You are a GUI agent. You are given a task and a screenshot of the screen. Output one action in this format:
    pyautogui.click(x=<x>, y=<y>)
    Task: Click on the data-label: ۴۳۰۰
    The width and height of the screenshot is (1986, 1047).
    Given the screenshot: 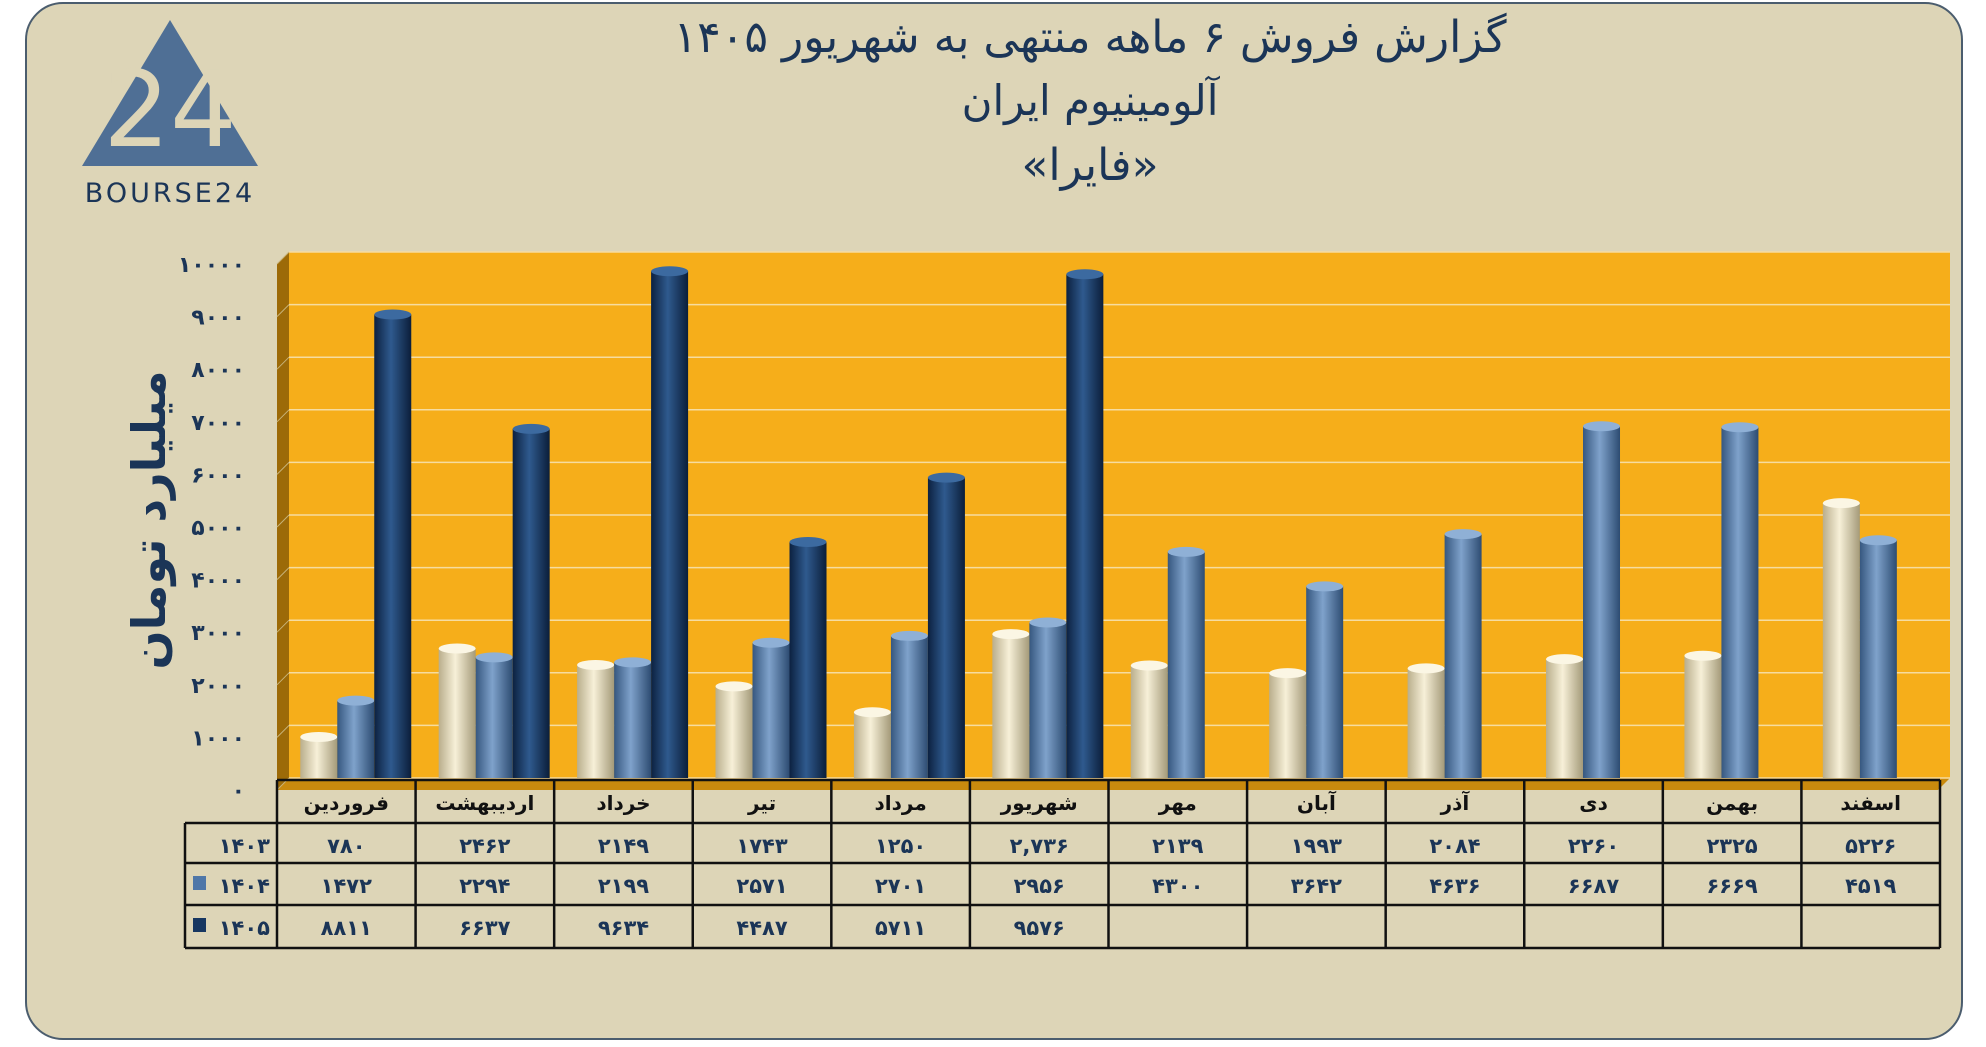 What is the action you would take?
    pyautogui.click(x=1177, y=886)
    